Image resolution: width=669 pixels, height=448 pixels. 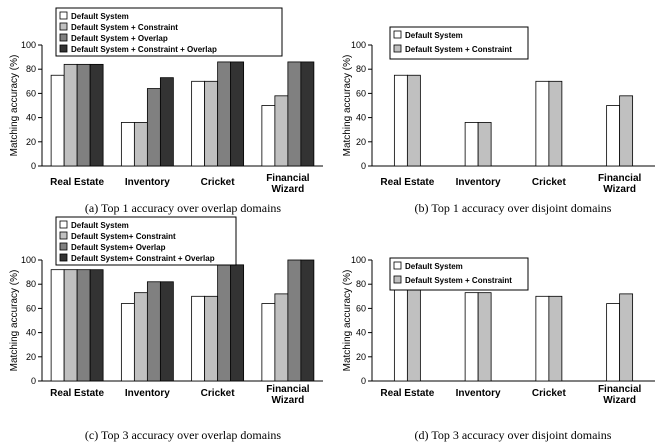 I want to click on chart-caption: (d) Top 3 accuracy over disjoint domains, so click(x=513, y=435).